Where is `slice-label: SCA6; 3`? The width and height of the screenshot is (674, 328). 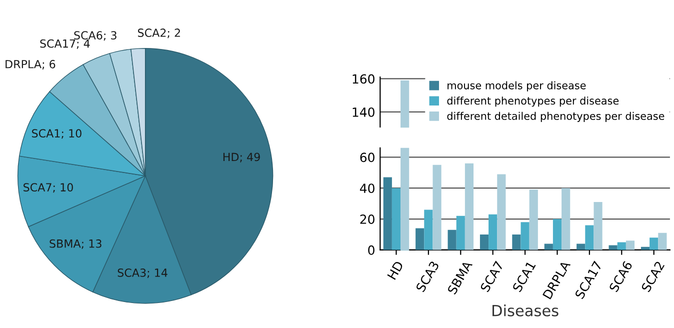
slice-label: SCA6; 3 is located at coordinates (95, 36).